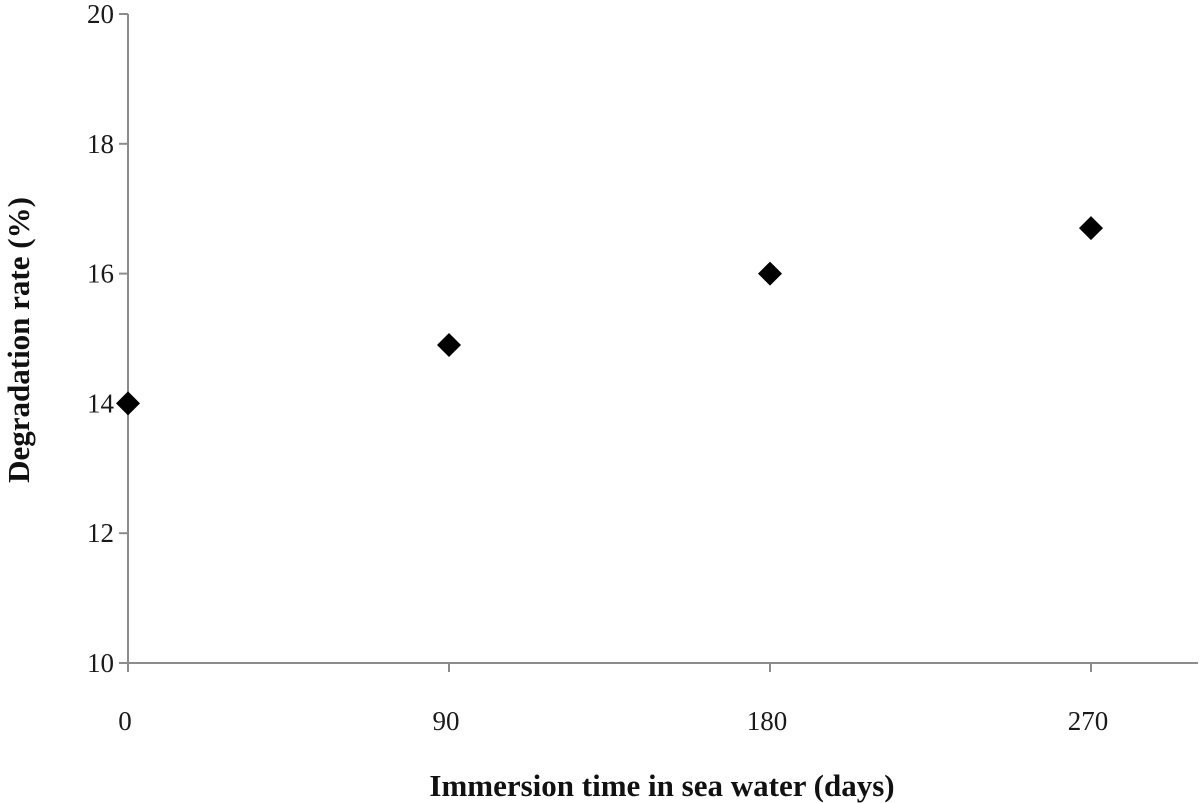 This screenshot has height=803, width=1200. Describe the element at coordinates (446, 721) in the screenshot. I see `x-tick-label: 90` at that location.